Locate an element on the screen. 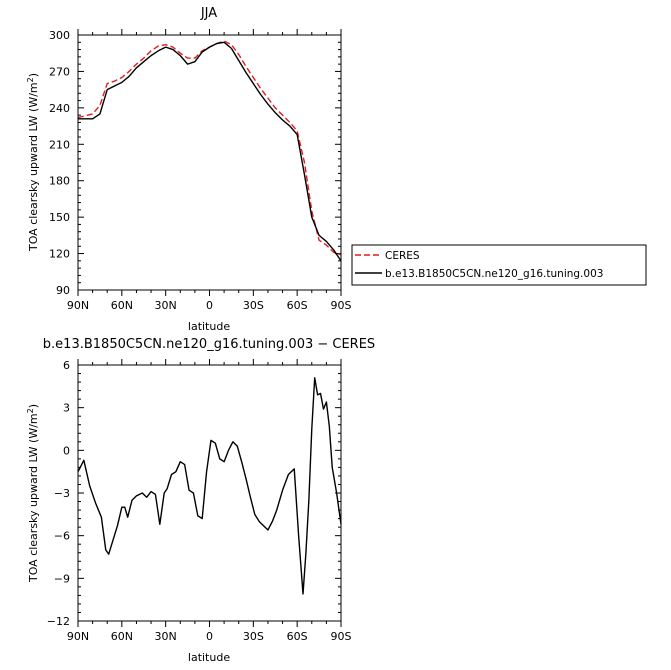 This screenshot has width=671, height=670. top-series-line-ceres is located at coordinates (209, 148).